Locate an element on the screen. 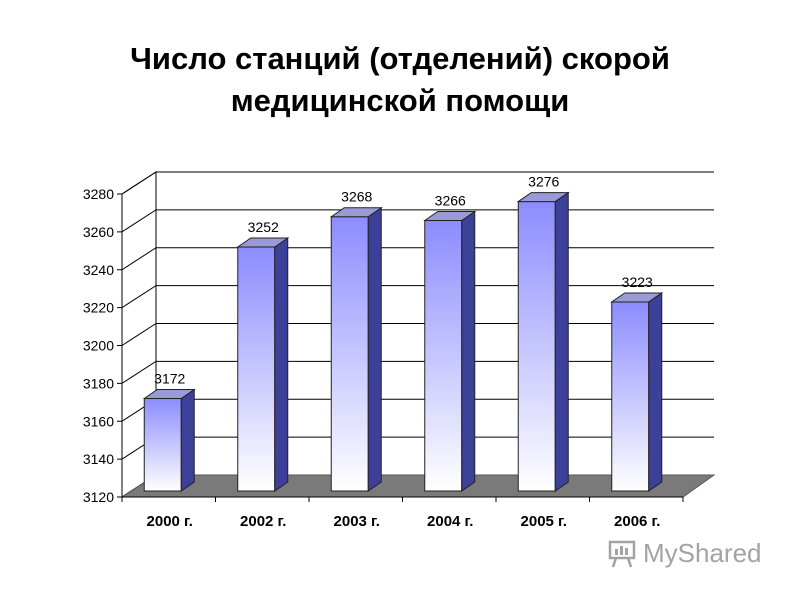 The image size is (800, 600). x-tick-label: 2002 г. is located at coordinates (263, 521).